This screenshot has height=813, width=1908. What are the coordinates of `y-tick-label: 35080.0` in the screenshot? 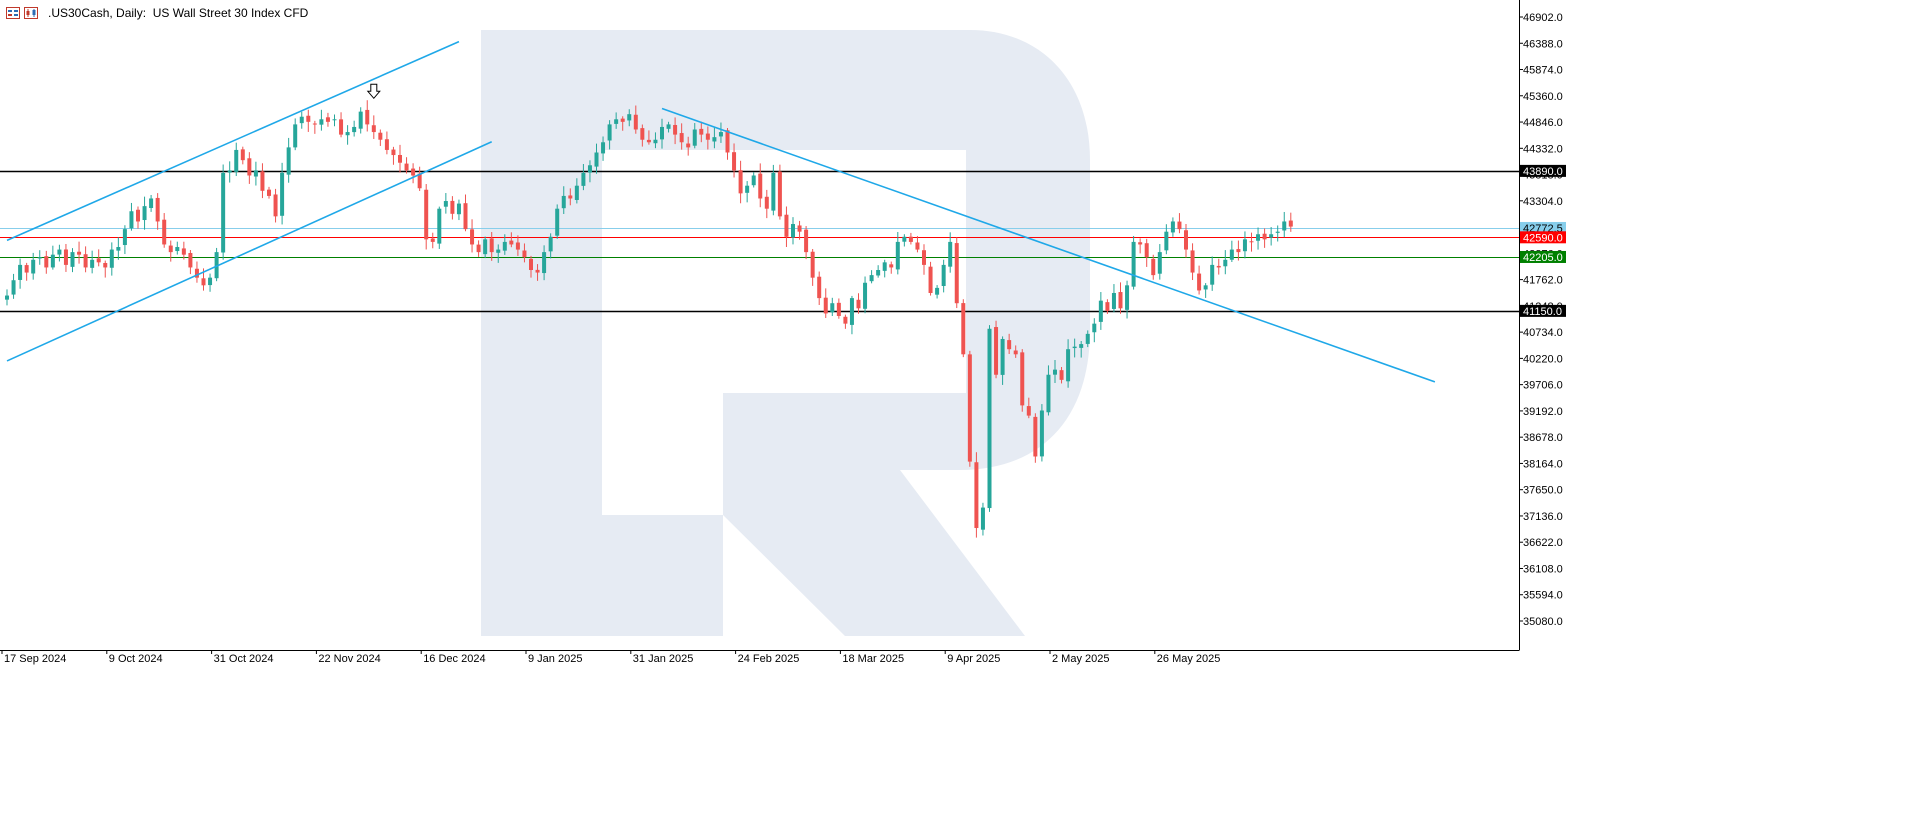 It's located at (1543, 622).